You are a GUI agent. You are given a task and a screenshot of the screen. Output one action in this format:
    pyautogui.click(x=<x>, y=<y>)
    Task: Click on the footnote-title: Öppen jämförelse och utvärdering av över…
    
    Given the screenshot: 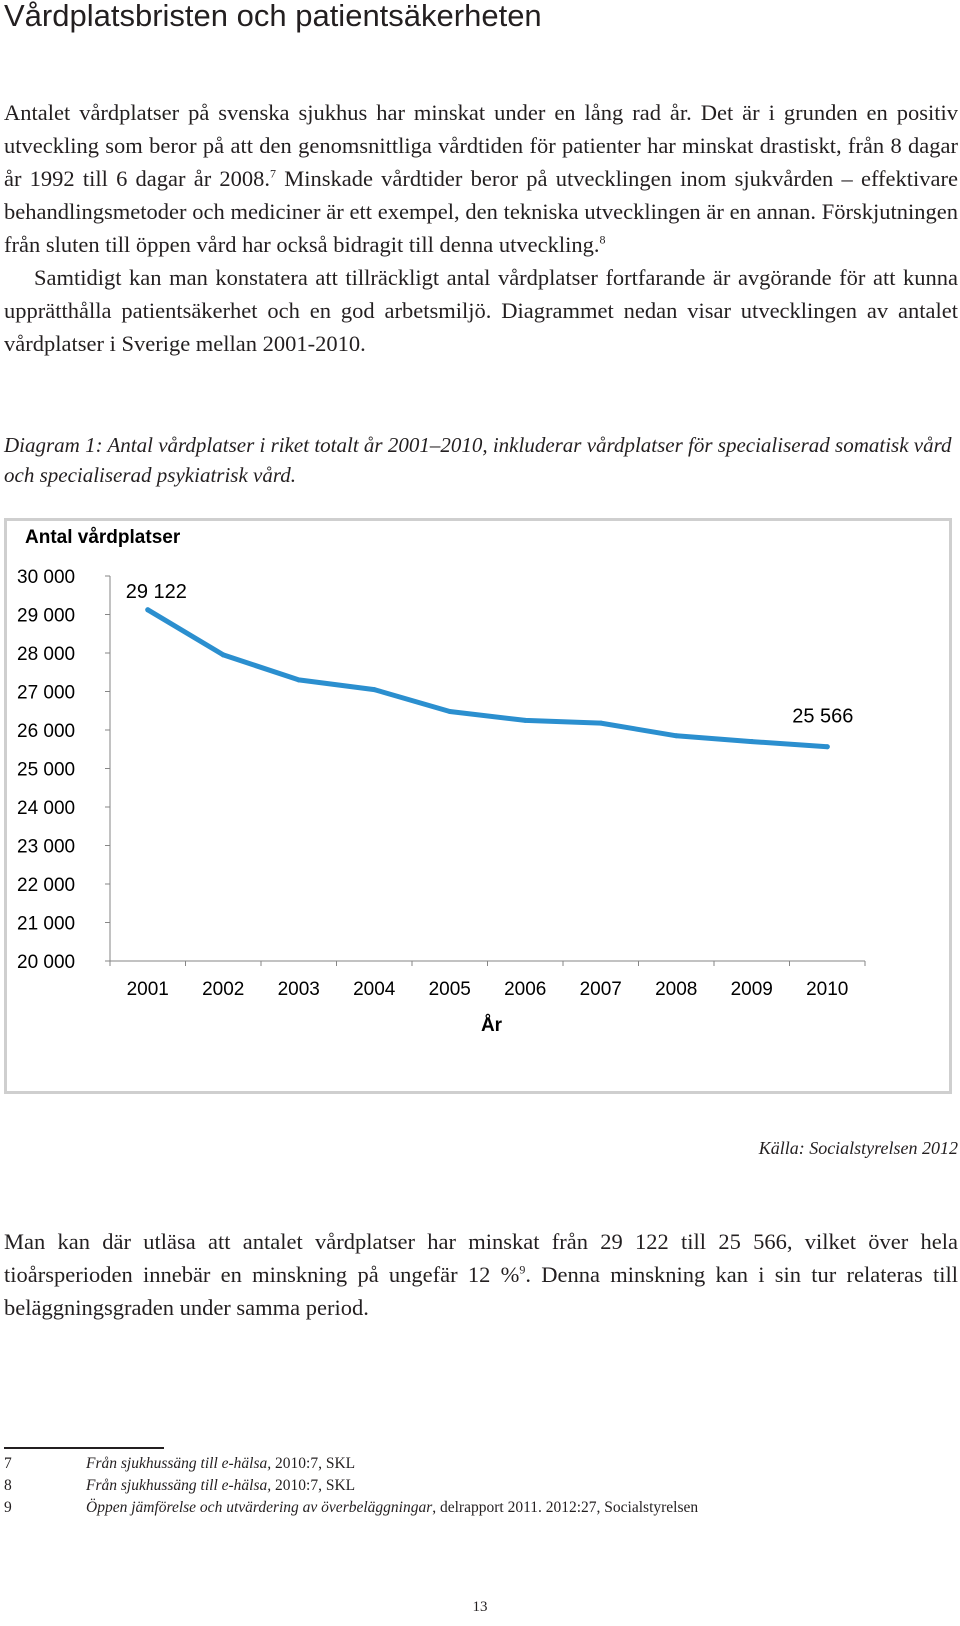 What is the action you would take?
    pyautogui.click(x=259, y=1507)
    